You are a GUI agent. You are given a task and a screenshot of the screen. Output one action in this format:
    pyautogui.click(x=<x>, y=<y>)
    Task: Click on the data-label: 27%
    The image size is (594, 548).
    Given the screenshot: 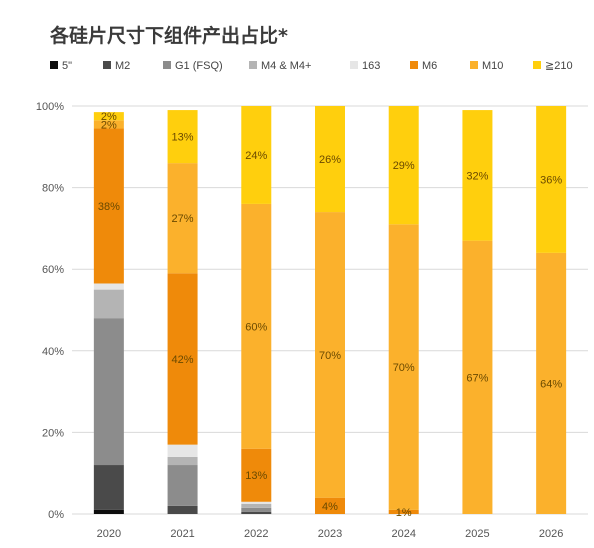 What is the action you would take?
    pyautogui.click(x=183, y=219)
    